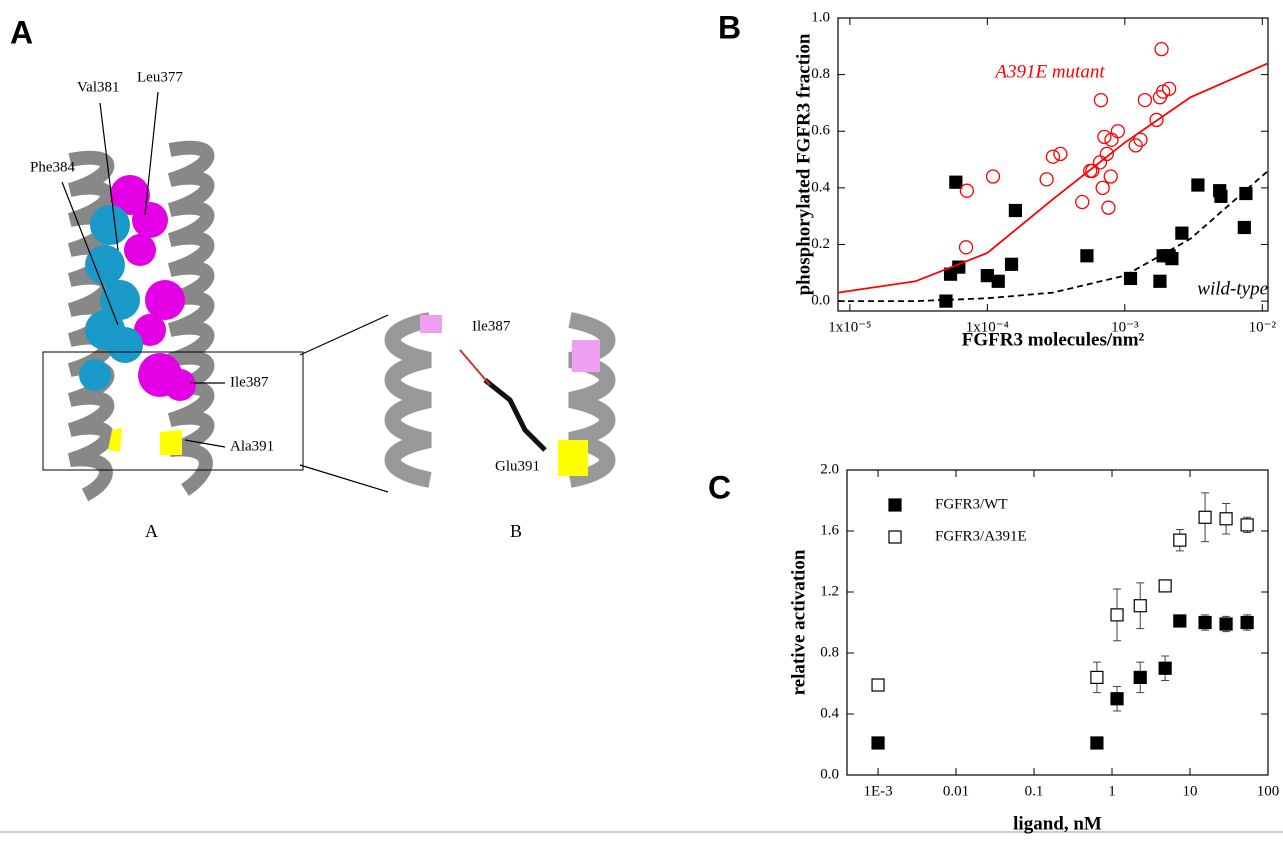 The height and width of the screenshot is (841, 1283). I want to click on legend-label: FGFR3/A391E, so click(981, 536).